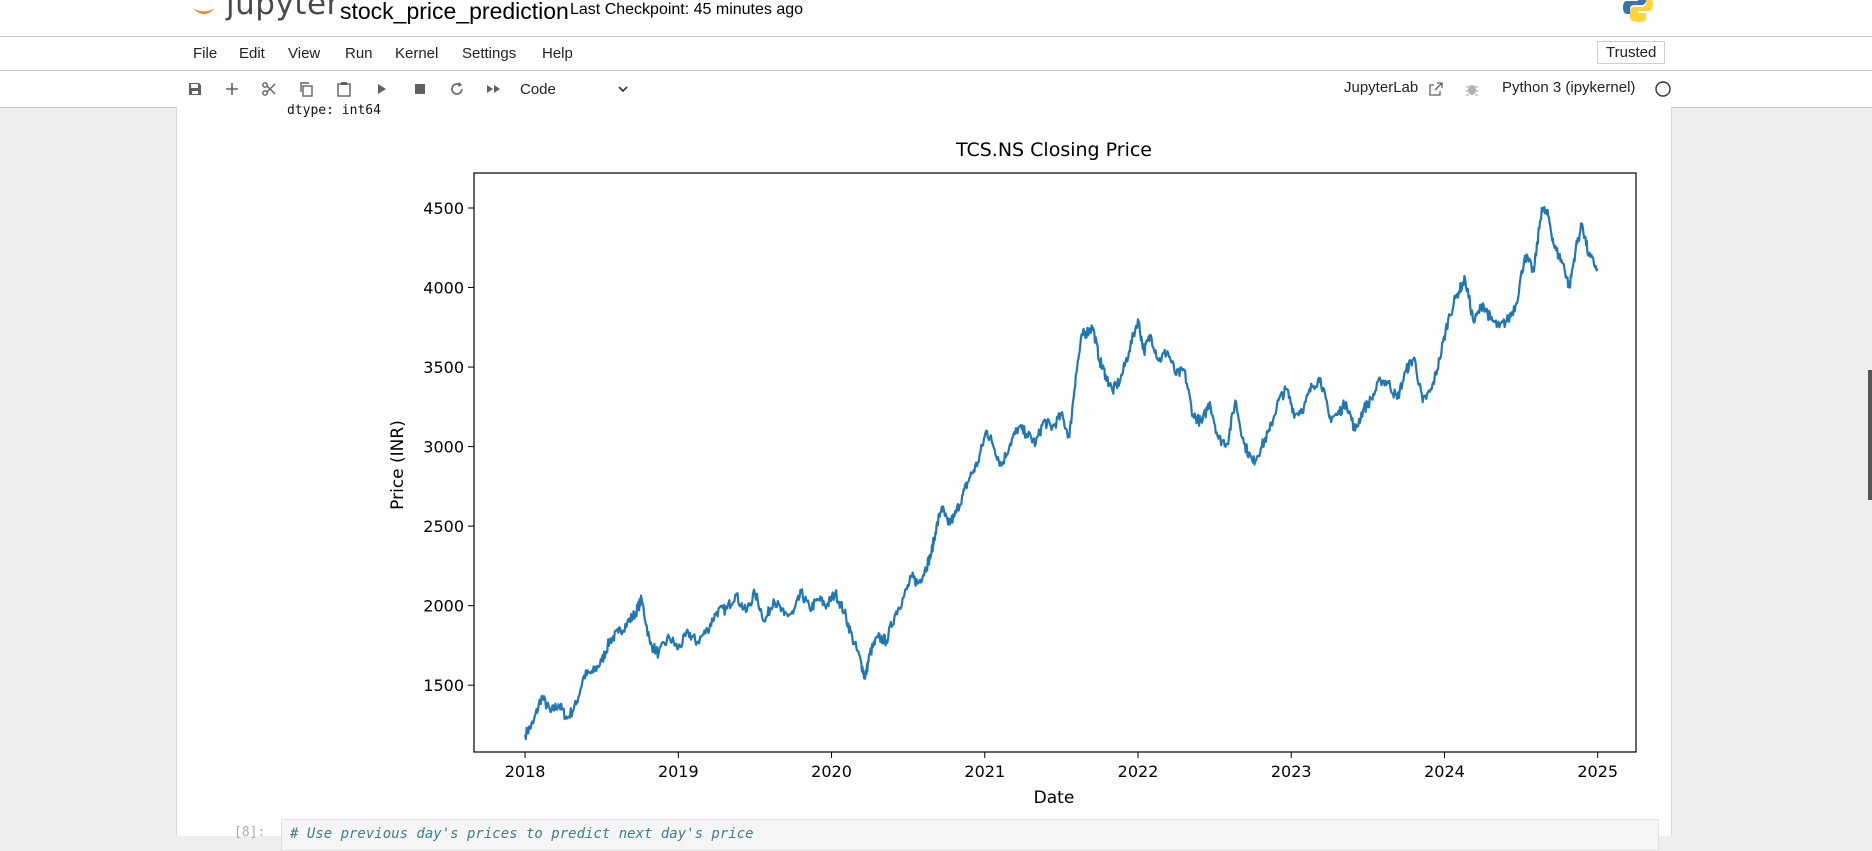 This screenshot has height=851, width=1872. What do you see at coordinates (1638, 11) in the screenshot?
I see `python-logo-icon` at bounding box center [1638, 11].